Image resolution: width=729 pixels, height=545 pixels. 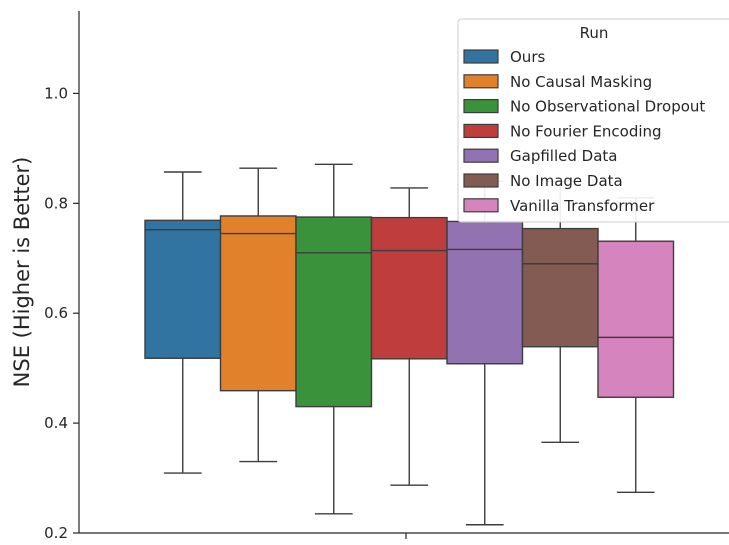 What do you see at coordinates (594, 33) in the screenshot?
I see `legend-title: Run` at bounding box center [594, 33].